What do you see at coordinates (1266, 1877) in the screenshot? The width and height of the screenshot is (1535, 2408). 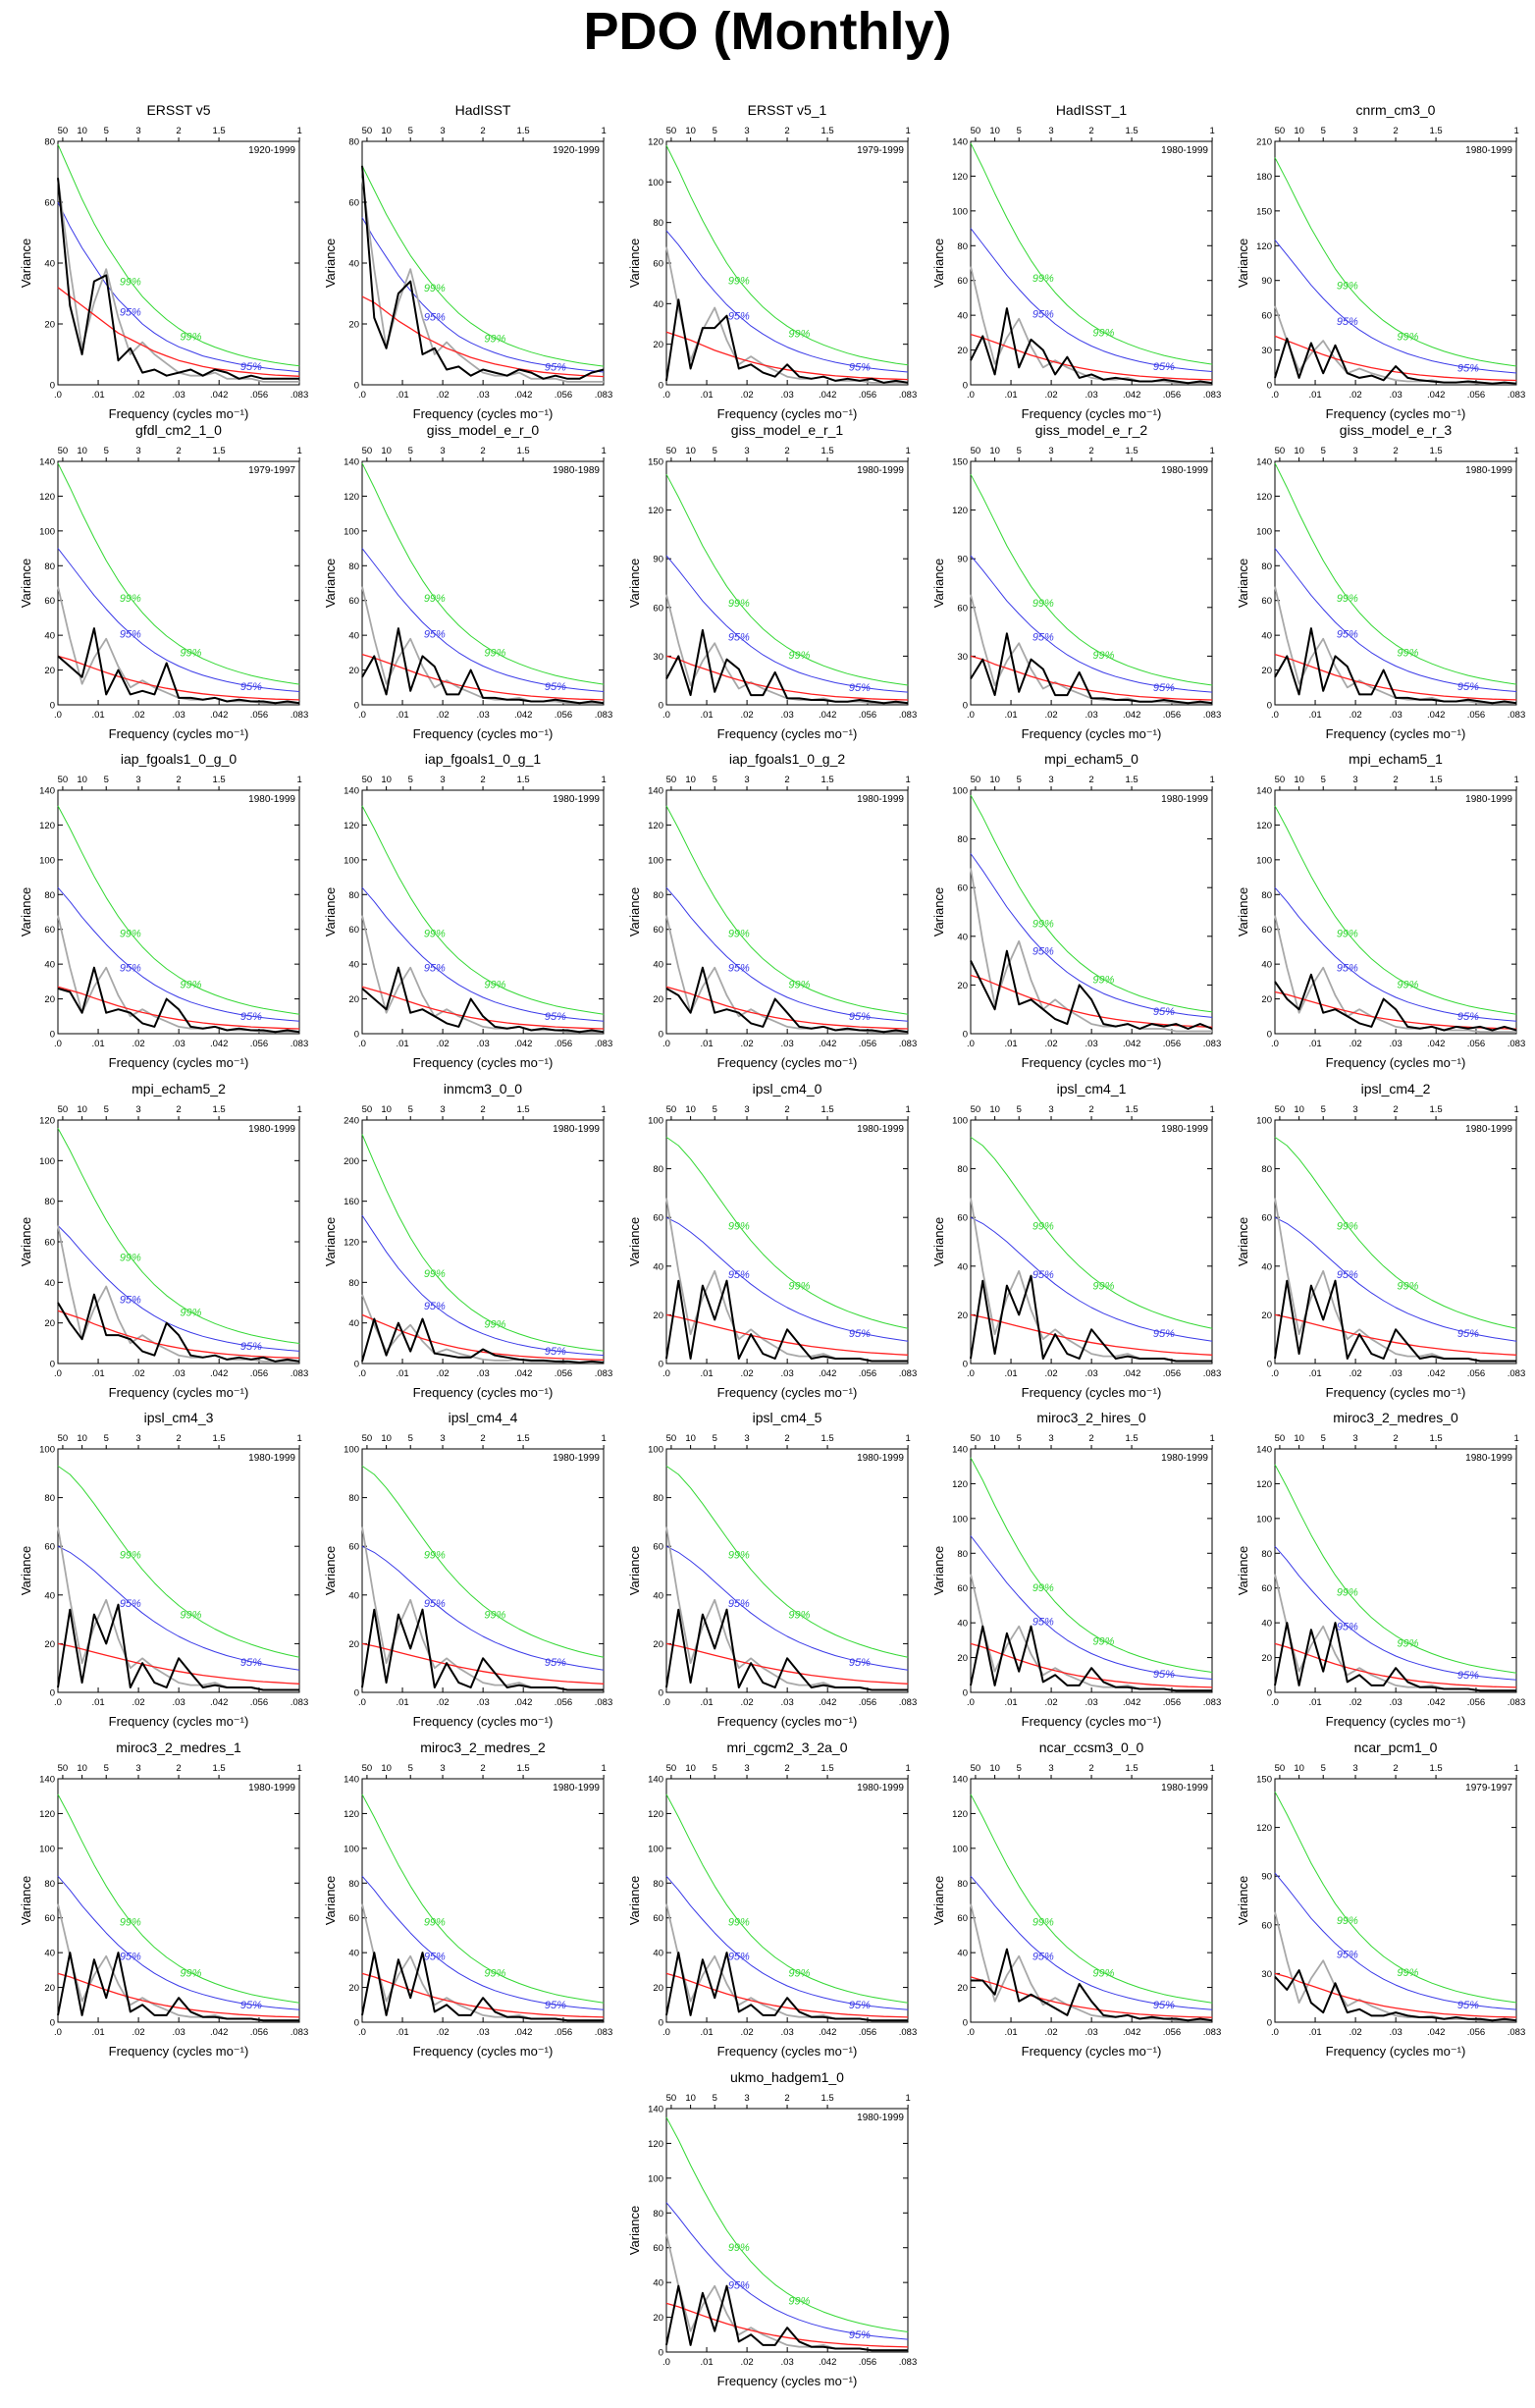 I see `y-tick-label: 90` at bounding box center [1266, 1877].